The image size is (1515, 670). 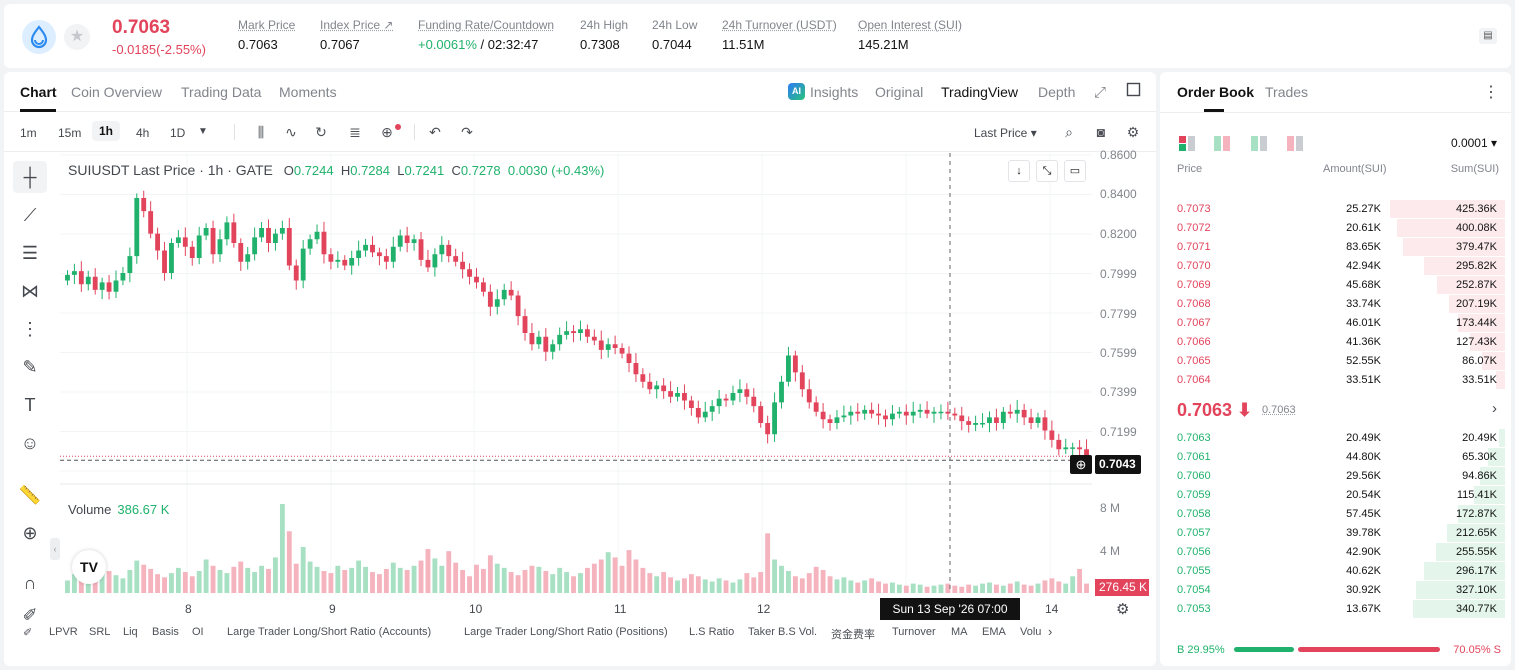 I want to click on ask-row: 0.7067 46.01K 173.44K, so click(x=1335, y=323).